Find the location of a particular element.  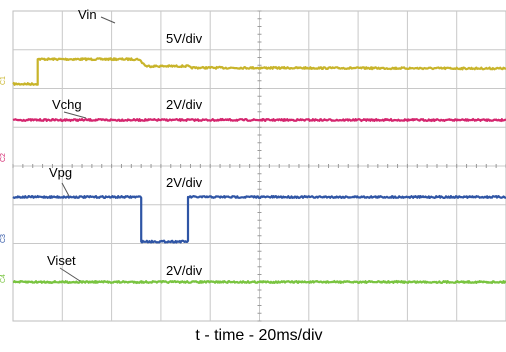

trace-vchg is located at coordinates (259, 120).